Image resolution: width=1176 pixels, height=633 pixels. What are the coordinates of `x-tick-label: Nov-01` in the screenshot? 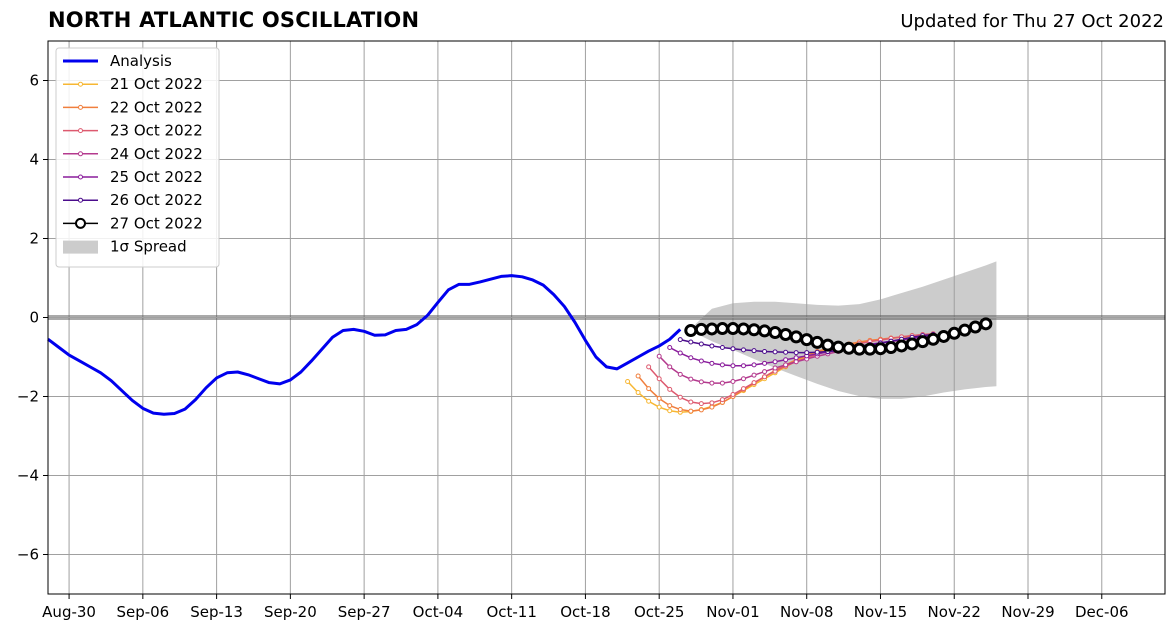 It's located at (732, 612).